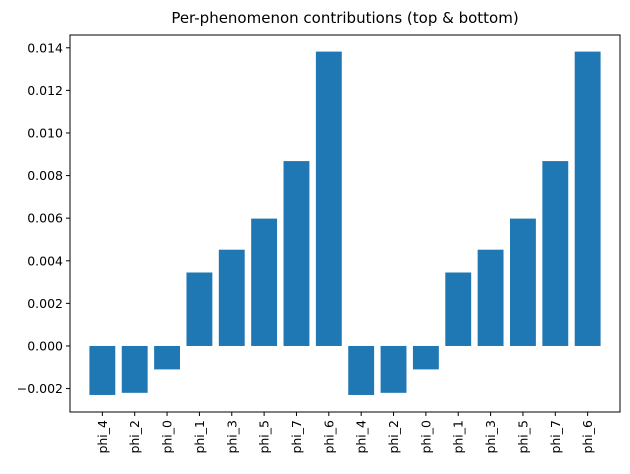 This screenshot has height=474, width=630. I want to click on y-tick-label: 0.004, so click(45, 260).